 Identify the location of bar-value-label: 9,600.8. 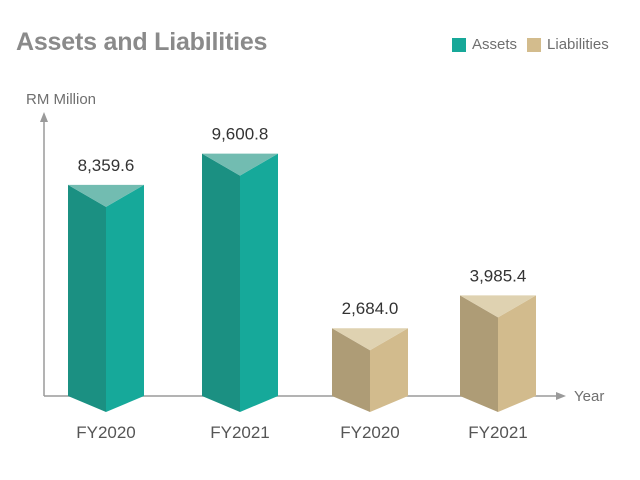
(240, 134).